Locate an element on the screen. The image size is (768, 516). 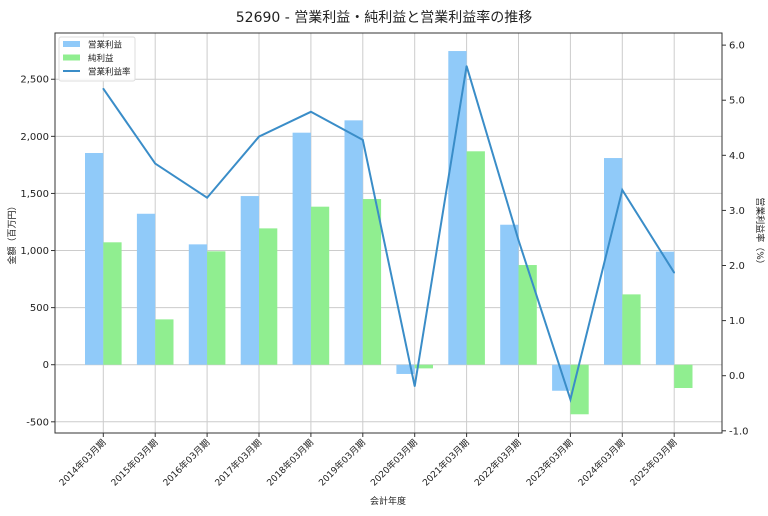
x-tick-label: 2025年03月期 is located at coordinates (653, 463).